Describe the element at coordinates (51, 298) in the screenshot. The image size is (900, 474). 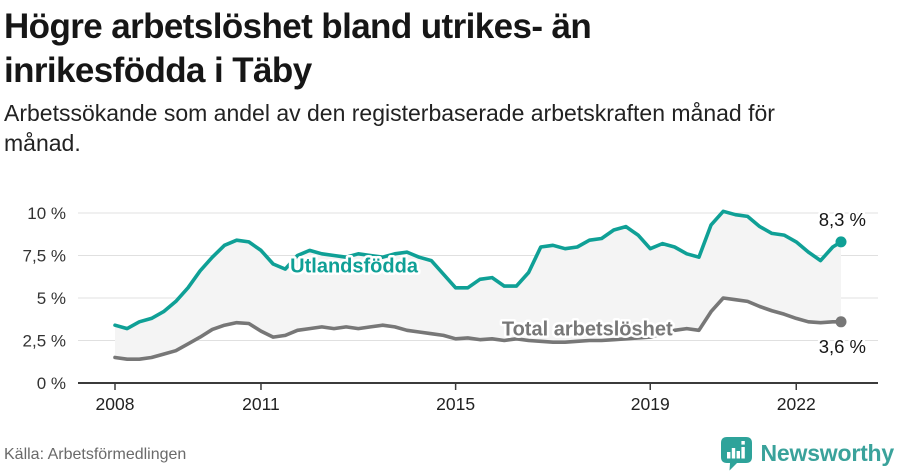
I see `y-axis-label: 5 %` at that location.